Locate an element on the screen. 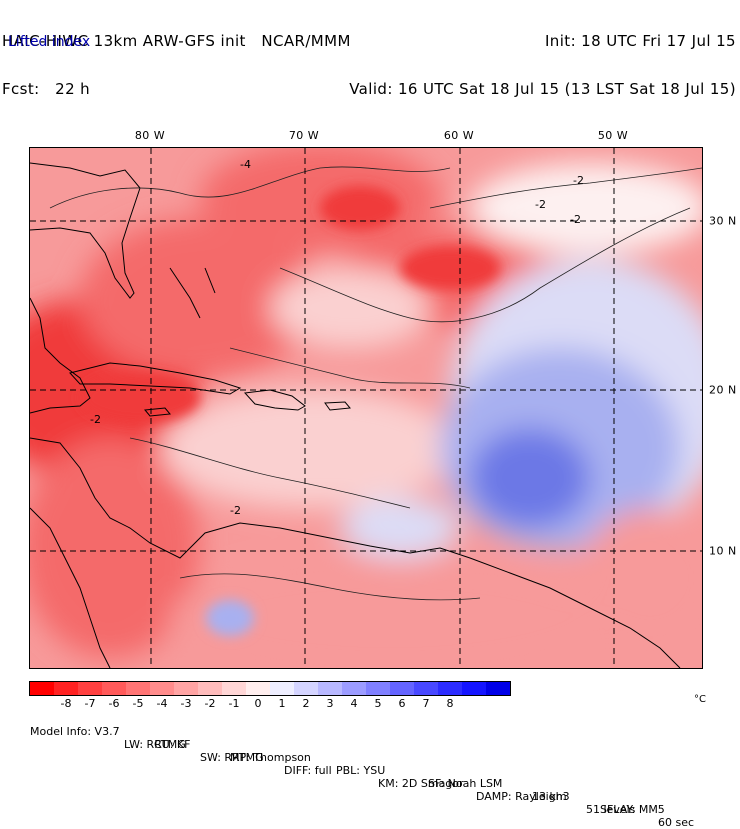 Image resolution: width=740 pixels, height=829 pixels. model-info-diff: DIFF: full is located at coordinates (308, 770).